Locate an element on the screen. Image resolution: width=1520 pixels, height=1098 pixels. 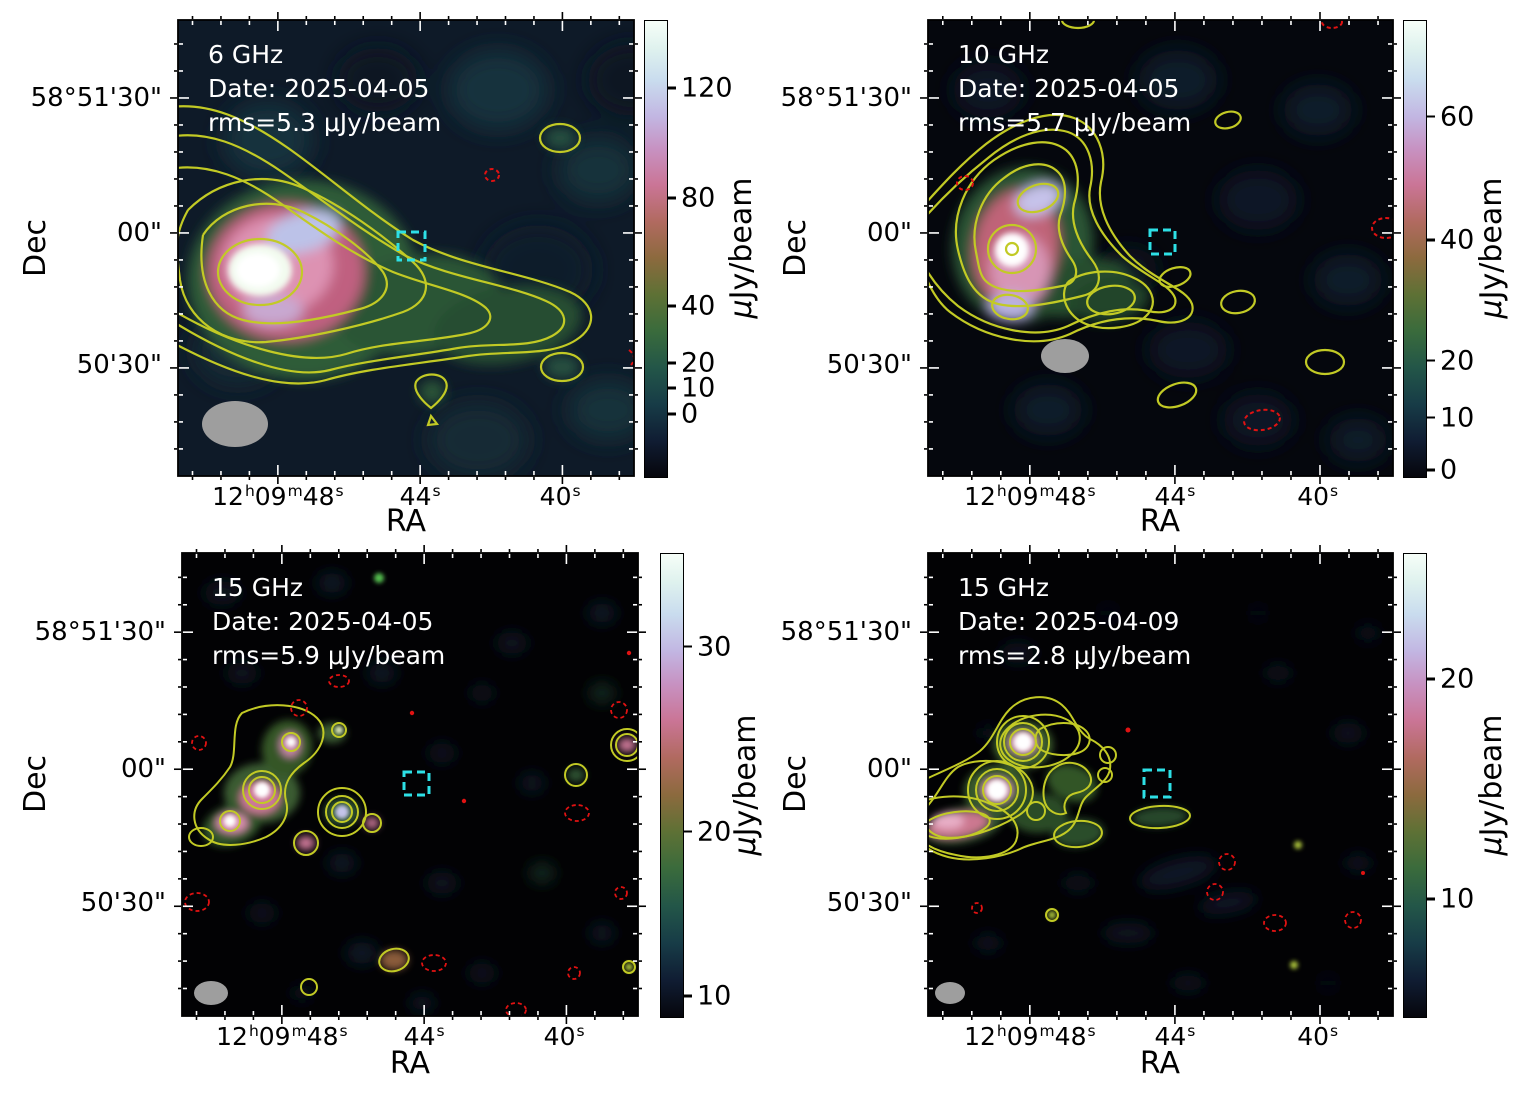
map-annotation-10ghz: 10 GHz Date: 2025-04-05 rms=5.7 μJy/beam is located at coordinates (1074, 89).